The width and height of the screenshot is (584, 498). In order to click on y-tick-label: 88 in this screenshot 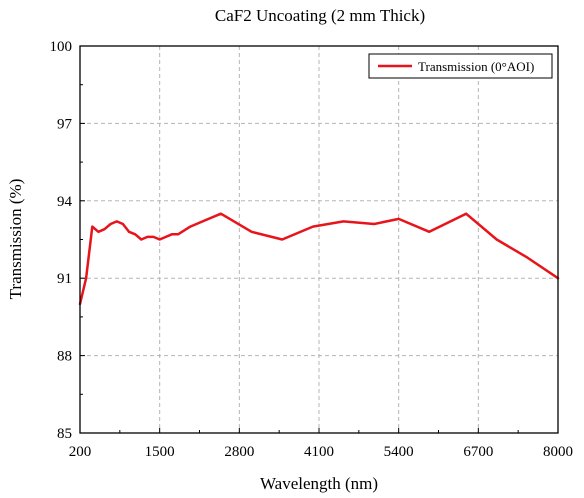, I will do `click(64, 357)`.